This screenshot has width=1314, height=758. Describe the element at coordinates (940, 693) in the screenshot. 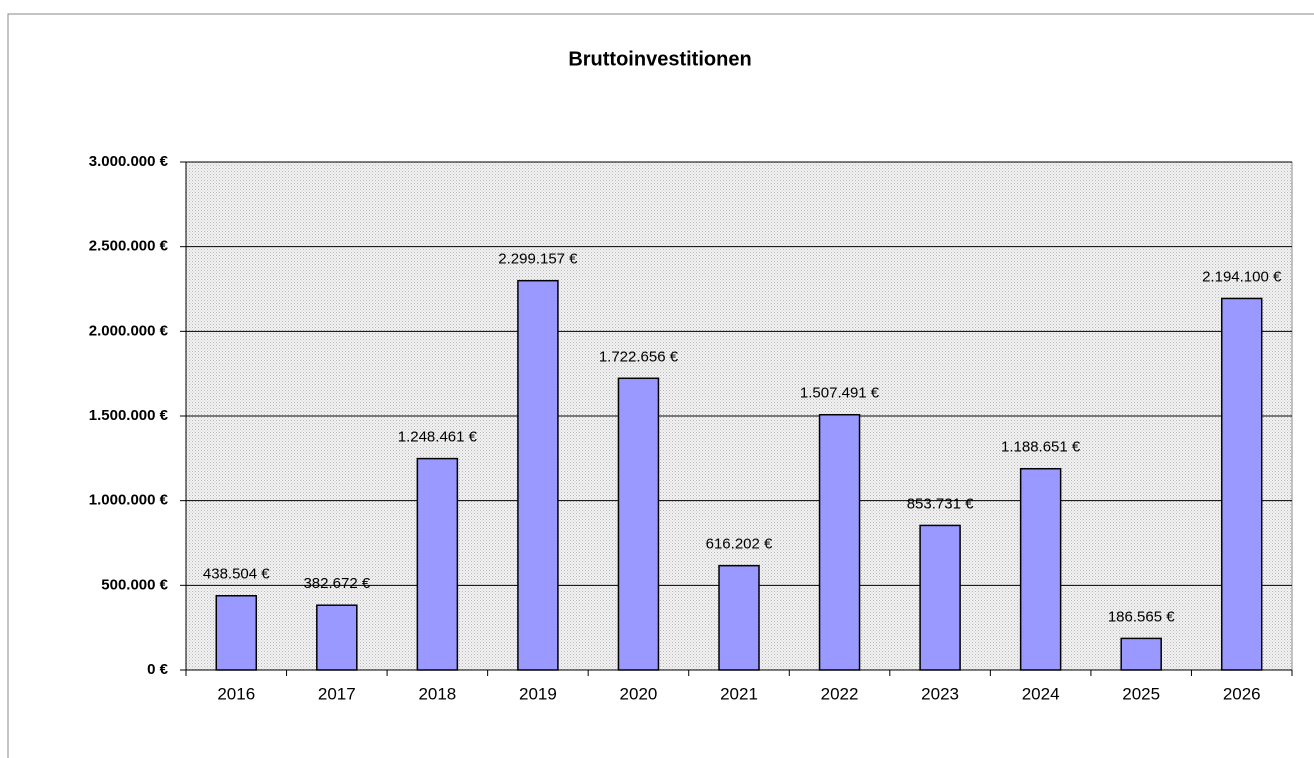

I see `x-tick-label: 2023` at that location.